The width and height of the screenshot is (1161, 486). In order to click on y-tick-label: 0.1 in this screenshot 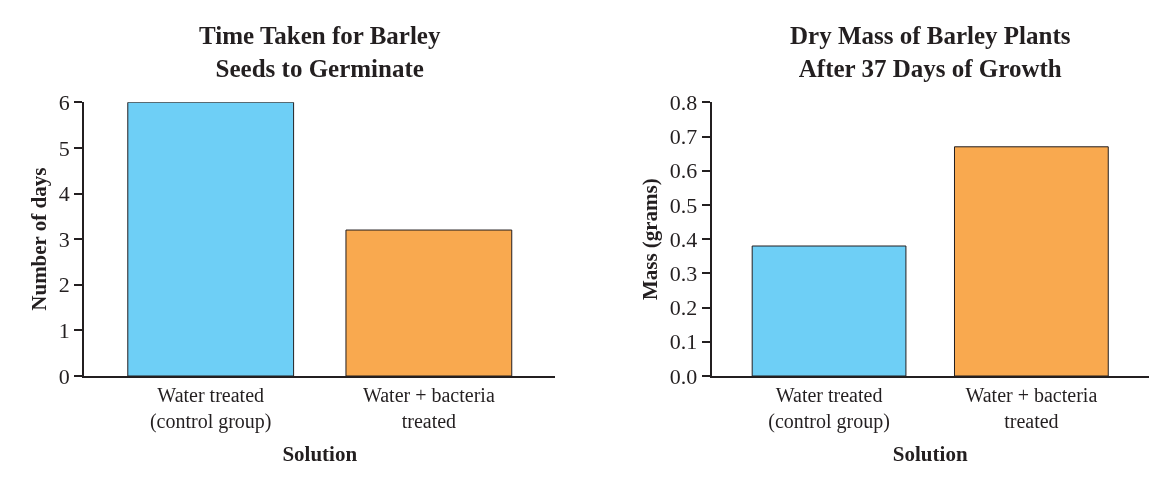, I will do `click(683, 342)`.